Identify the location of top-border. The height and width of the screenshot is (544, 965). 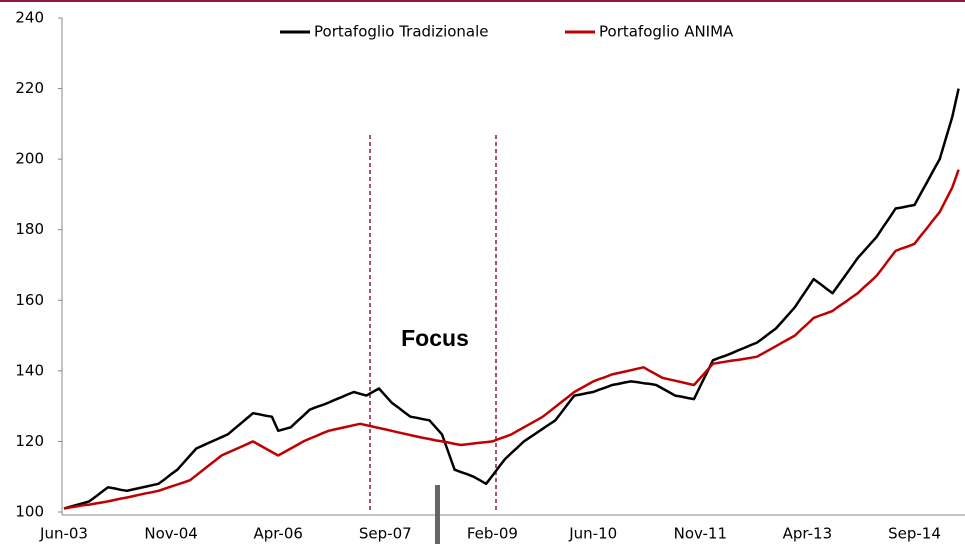
(482, 1).